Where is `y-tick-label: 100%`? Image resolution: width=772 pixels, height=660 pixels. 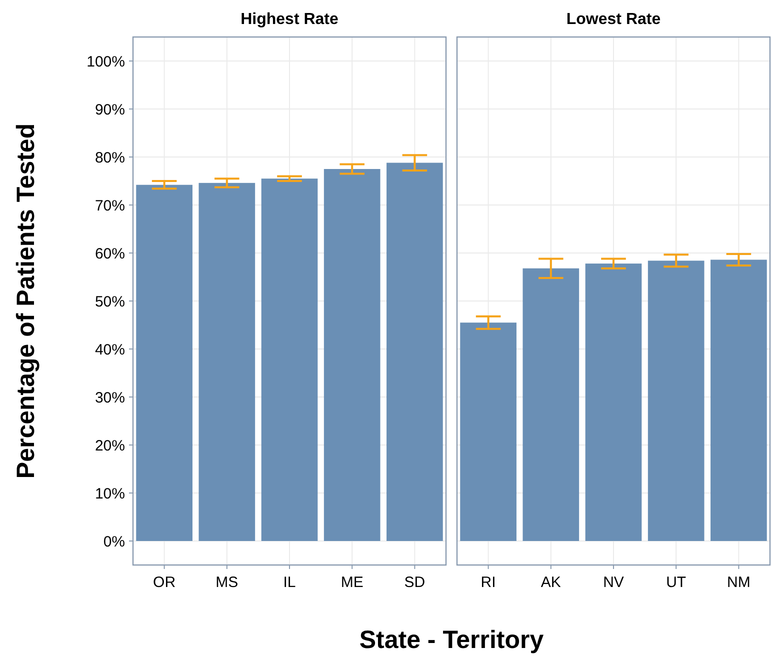 y-tick-label: 100% is located at coordinates (105, 61).